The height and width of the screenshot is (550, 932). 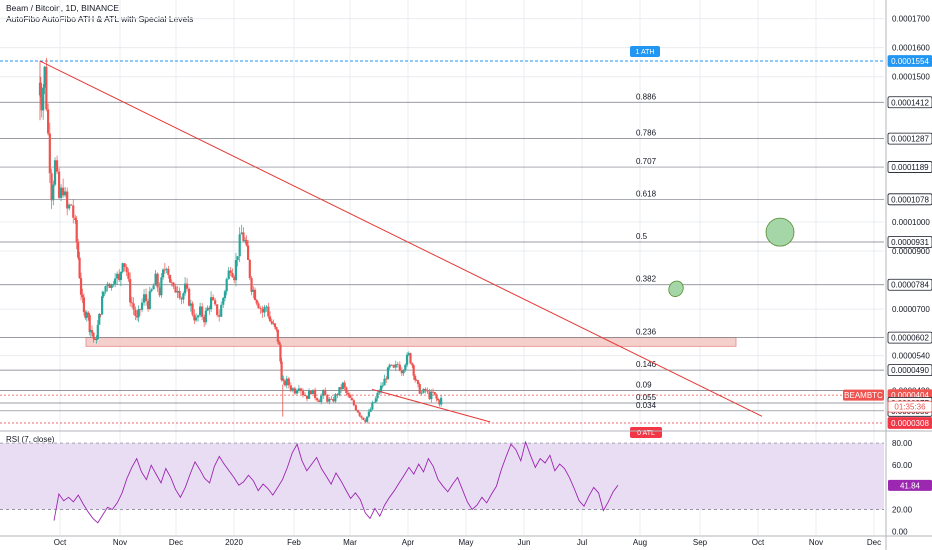 What do you see at coordinates (909, 406) in the screenshot?
I see `countdown-tag` at bounding box center [909, 406].